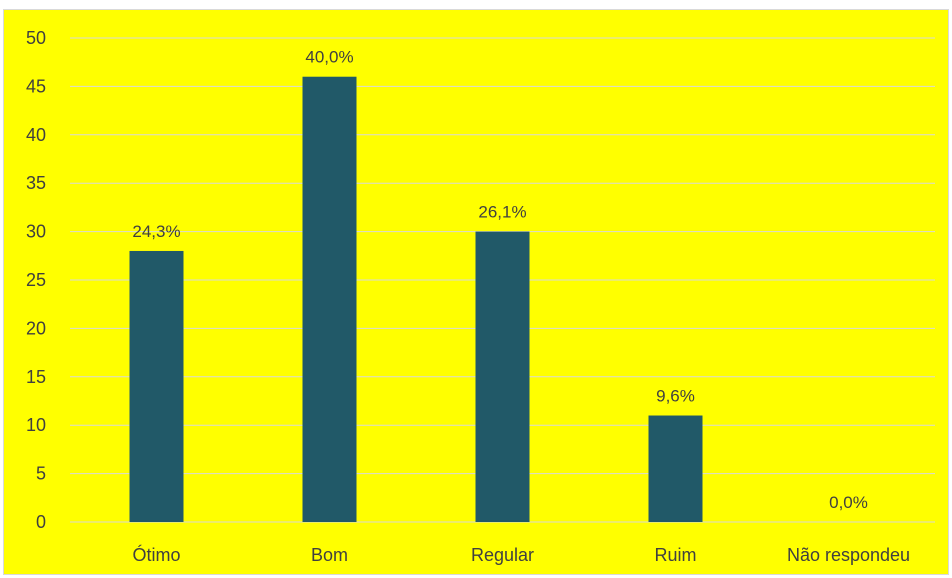 The image size is (952, 578). What do you see at coordinates (329, 555) in the screenshot?
I see `x-category-label: Bom` at bounding box center [329, 555].